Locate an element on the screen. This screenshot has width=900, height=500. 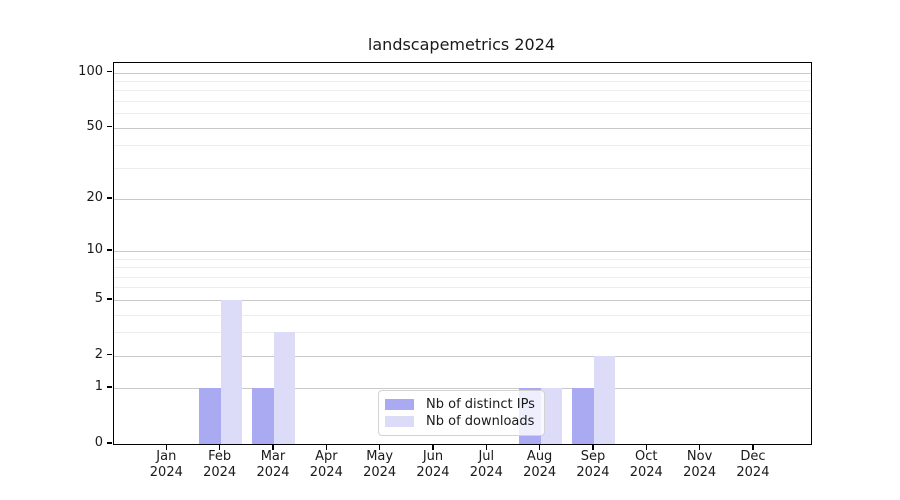
legend: Nb of distinct IPs Nb of downloads is located at coordinates (461, 413).